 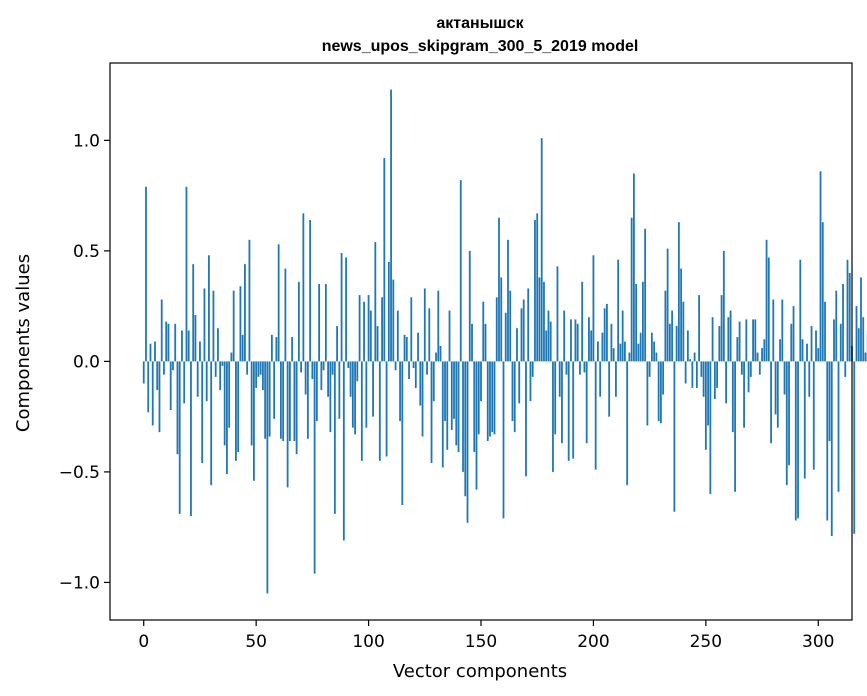 I want to click on y-axis-label: Components values, so click(x=23, y=343).